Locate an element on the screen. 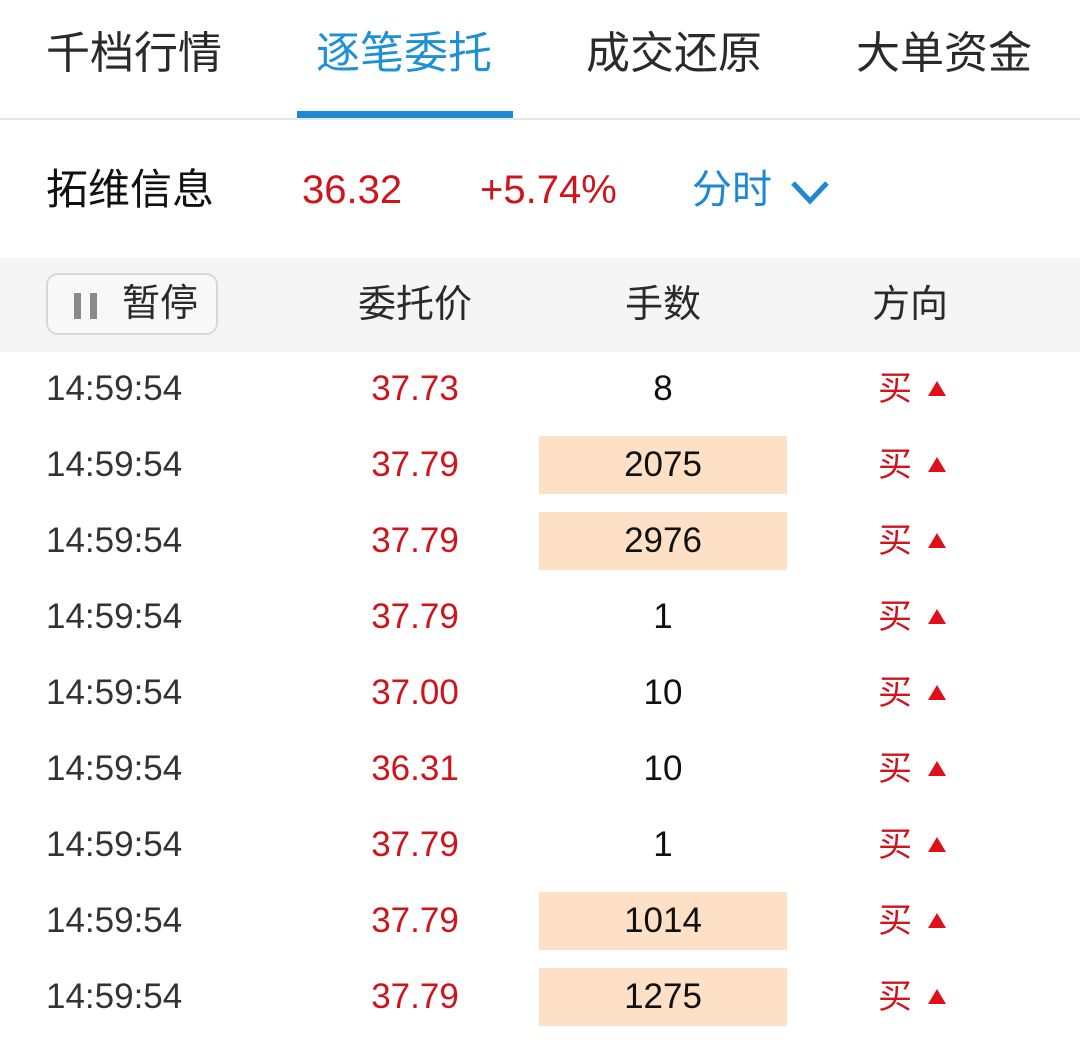 This screenshot has height=1042, width=1080. active-tab-indicator is located at coordinates (405, 114).